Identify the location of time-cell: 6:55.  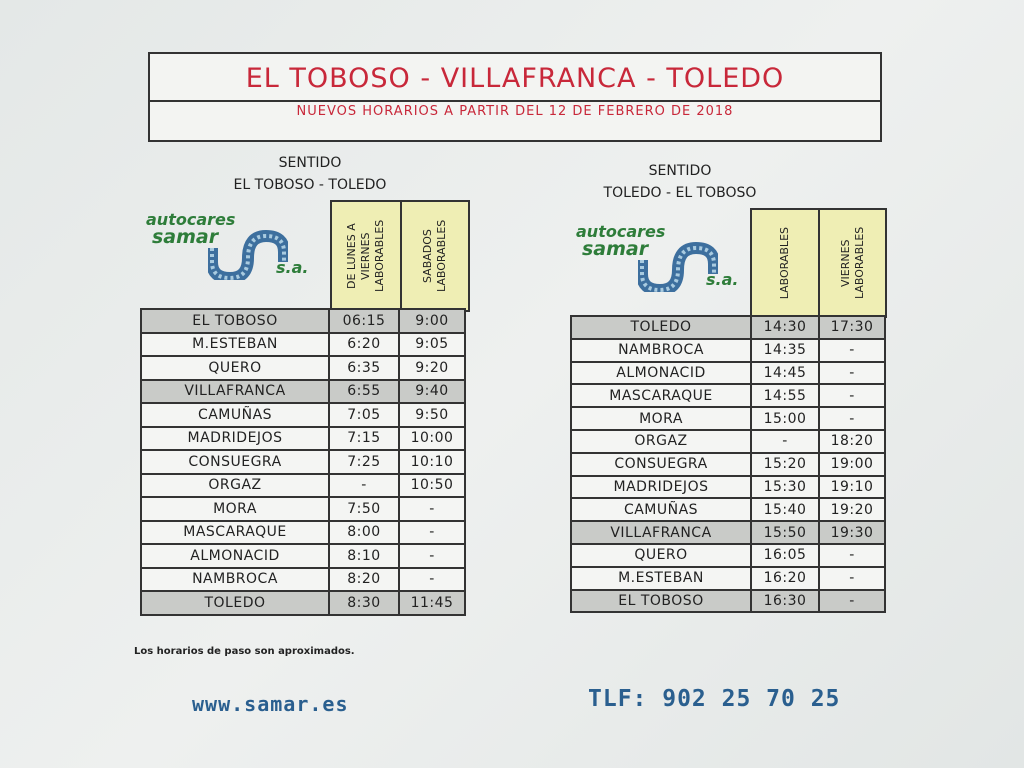
(364, 391).